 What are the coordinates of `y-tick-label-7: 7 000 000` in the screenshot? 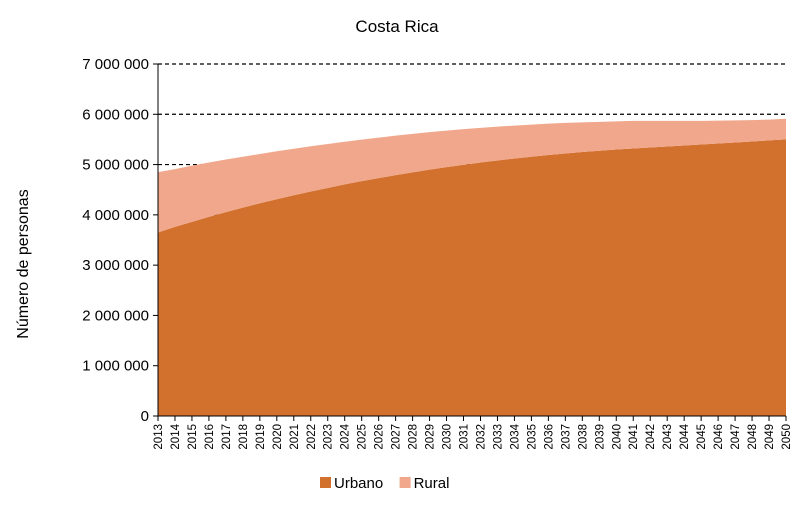 It's located at (115, 64).